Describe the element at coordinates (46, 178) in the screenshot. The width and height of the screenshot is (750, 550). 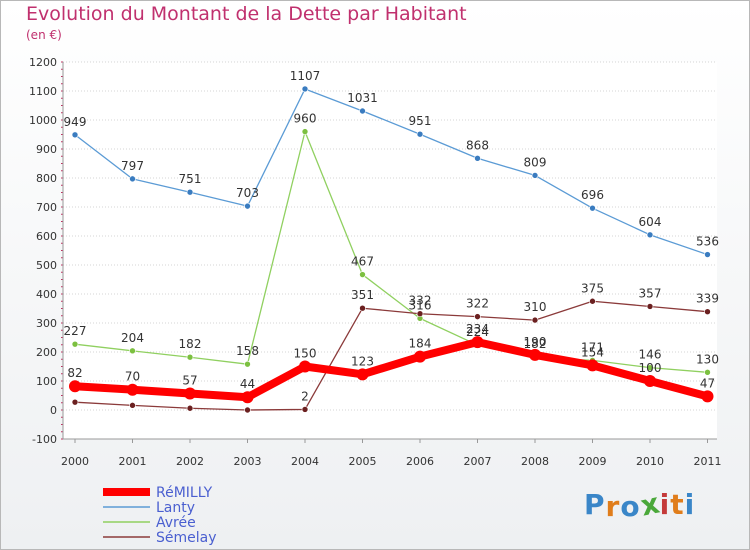
I see `y-tick-label: 800` at that location.